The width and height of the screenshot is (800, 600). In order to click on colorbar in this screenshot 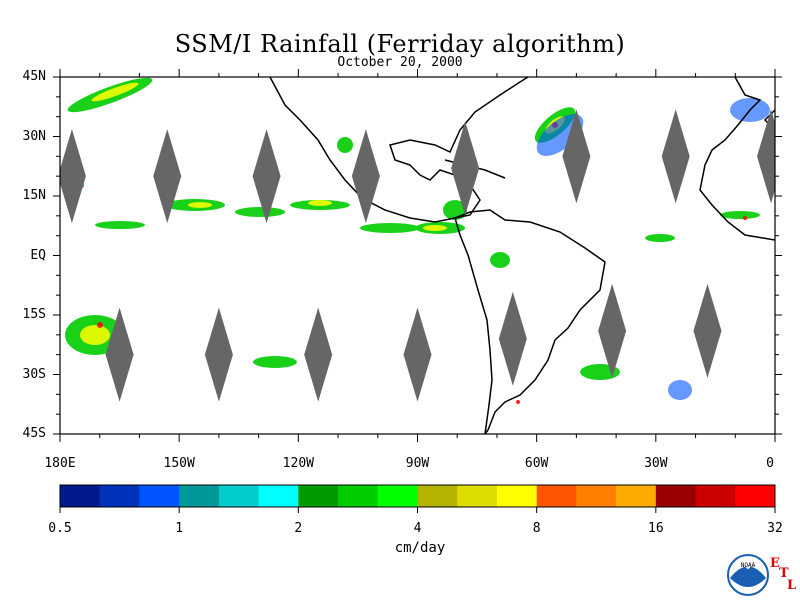, I will do `click(417, 498)`.